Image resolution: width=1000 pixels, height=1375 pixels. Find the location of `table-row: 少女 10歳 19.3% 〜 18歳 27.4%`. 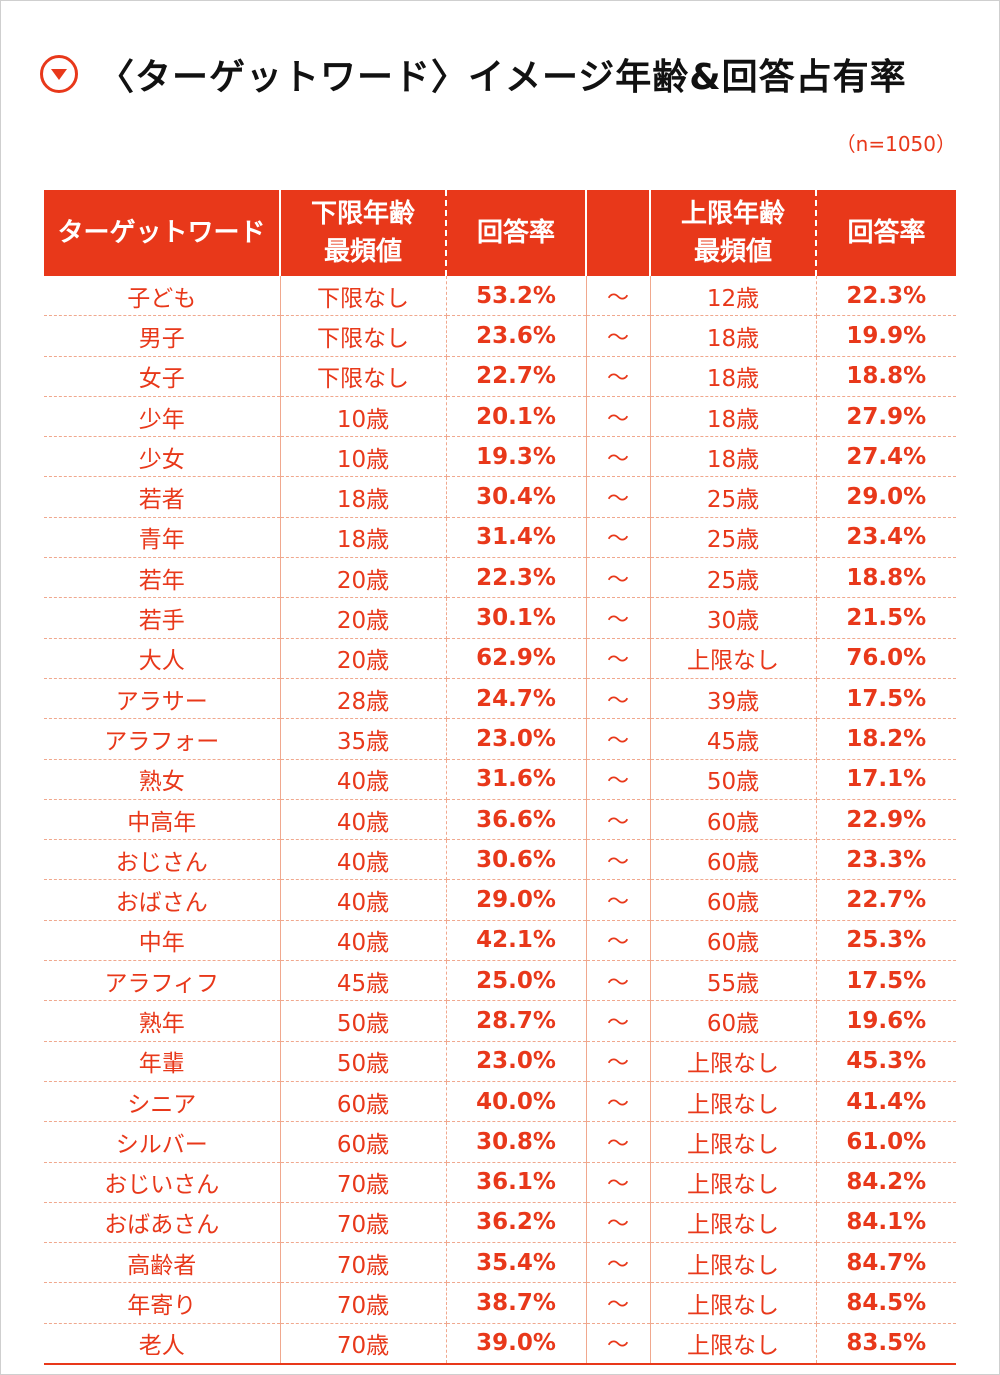

table-row: 少女 10歳 19.3% 〜 18歳 27.4% is located at coordinates (500, 457).